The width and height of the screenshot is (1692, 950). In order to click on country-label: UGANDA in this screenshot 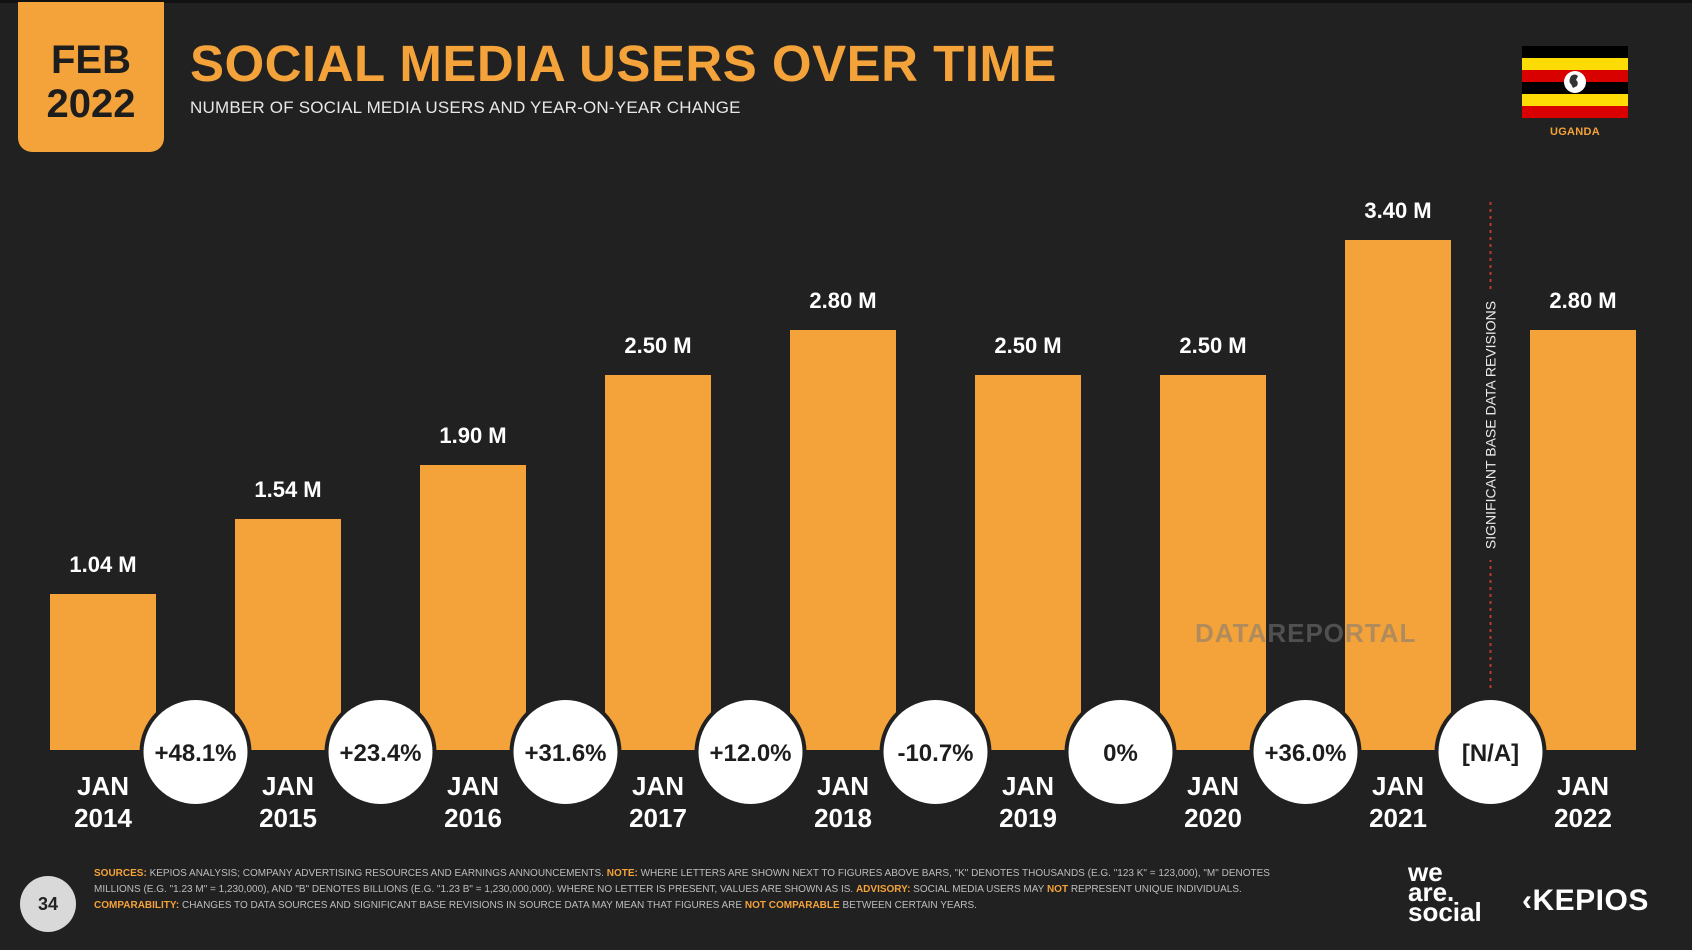, I will do `click(1575, 132)`.